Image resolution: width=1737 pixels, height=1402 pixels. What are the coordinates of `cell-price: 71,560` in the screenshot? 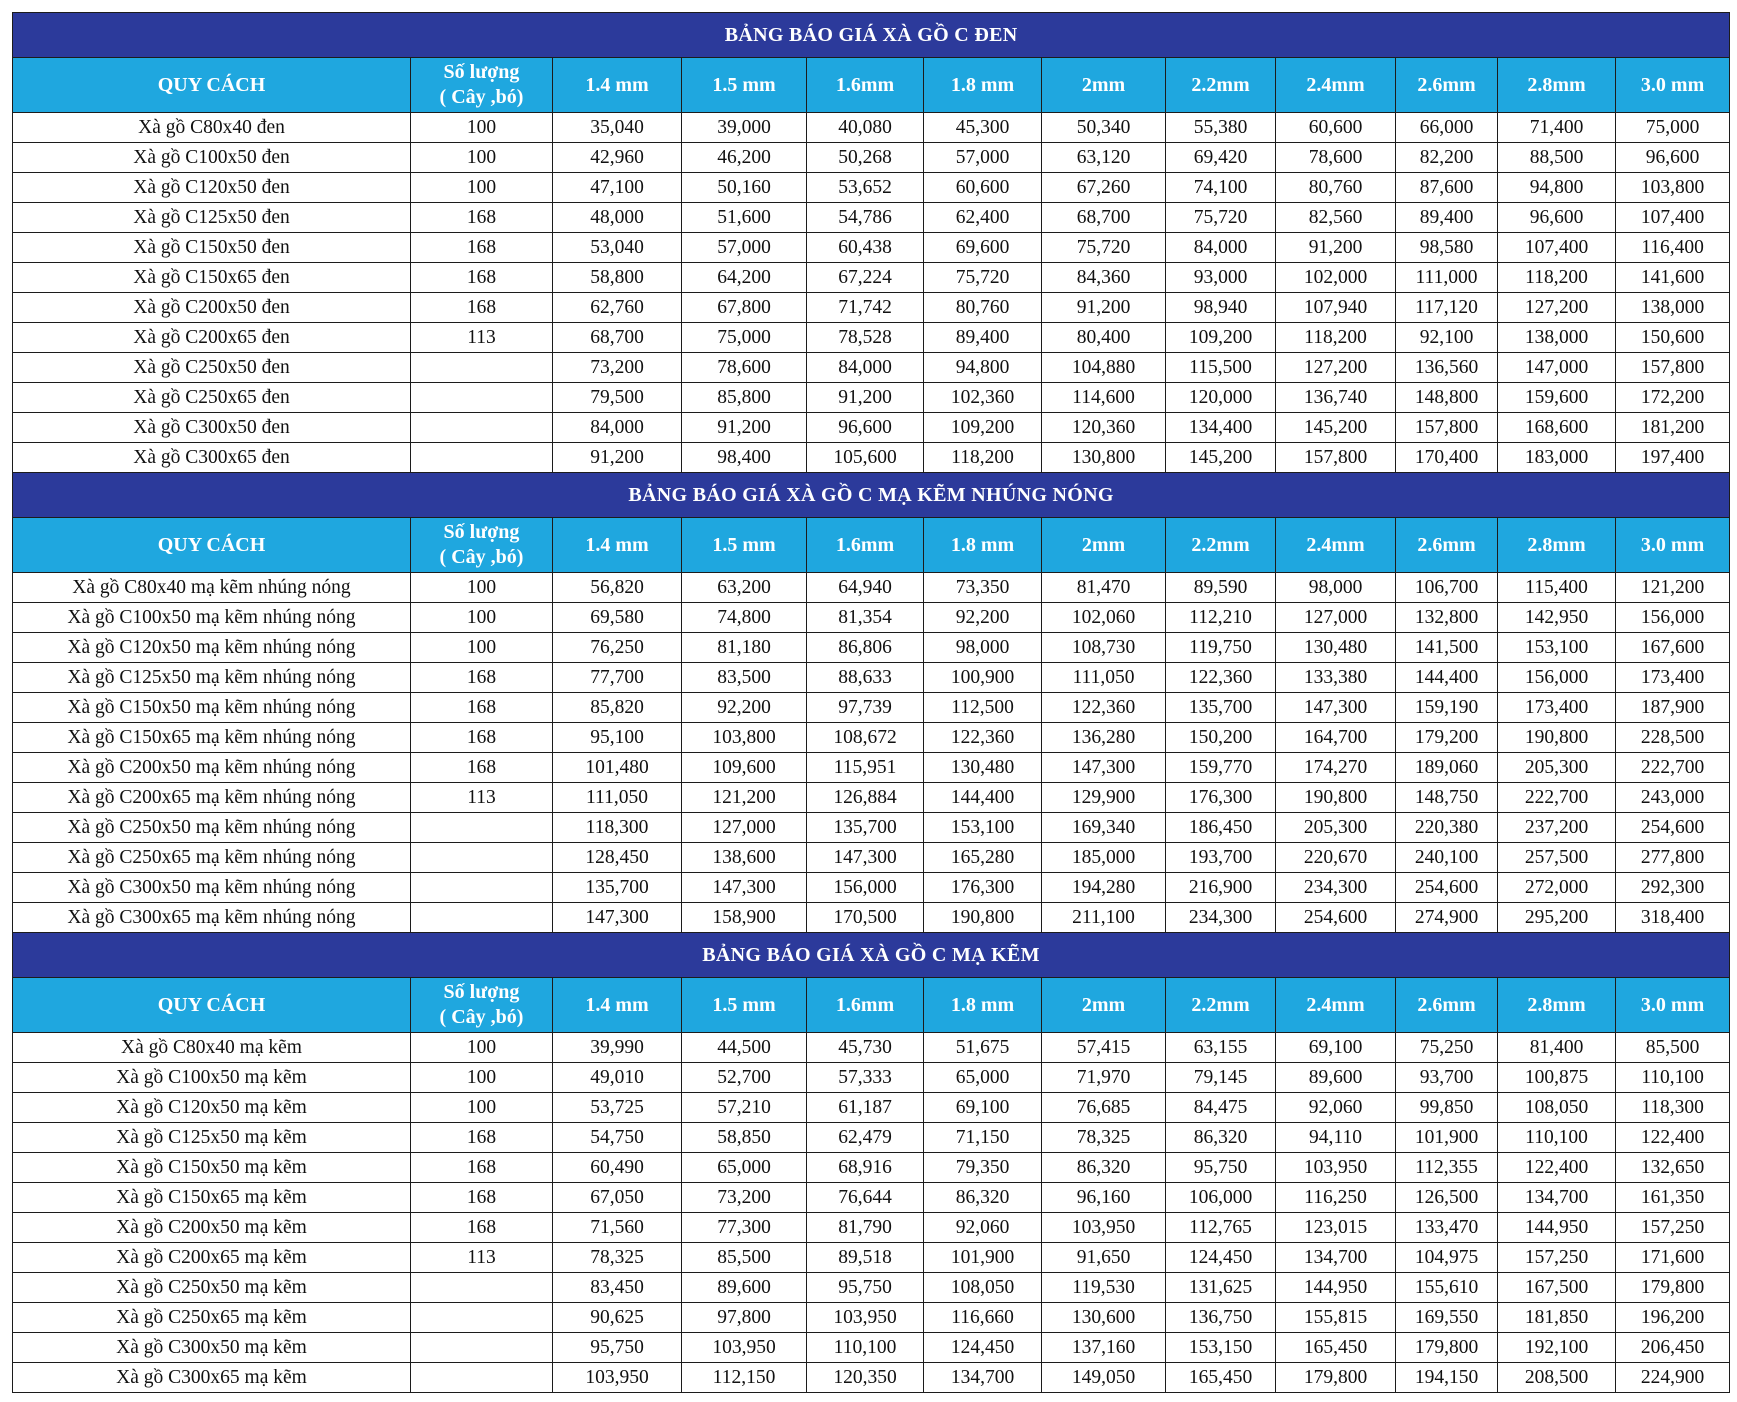 It's located at (617, 1227).